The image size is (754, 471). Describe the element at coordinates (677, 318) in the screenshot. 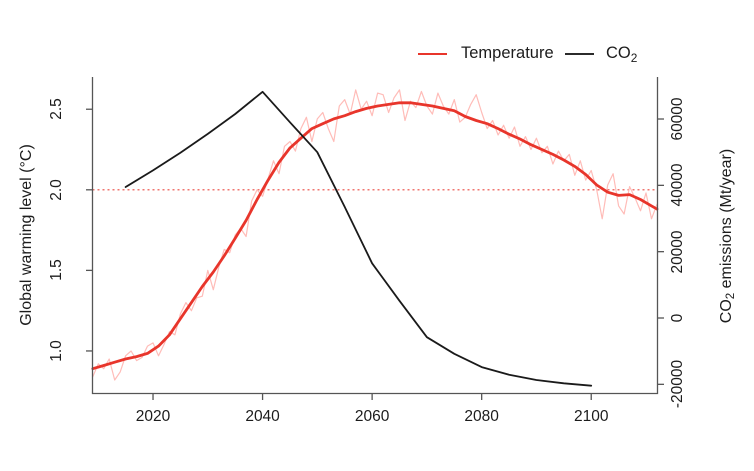

I see `y-right-tick-label-0: 0` at that location.